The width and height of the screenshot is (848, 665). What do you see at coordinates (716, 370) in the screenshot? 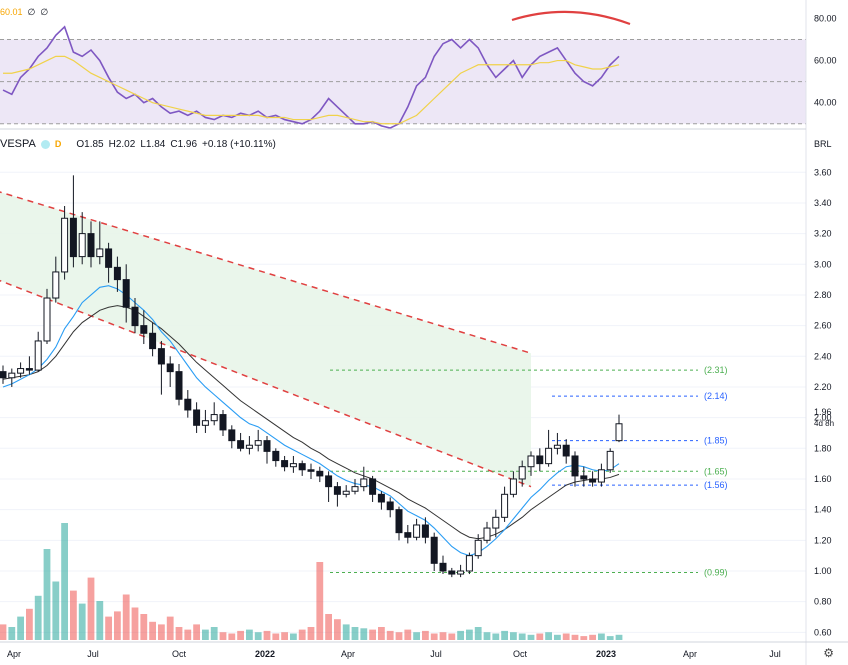
I see `level-label: (2.31)` at bounding box center [716, 370].